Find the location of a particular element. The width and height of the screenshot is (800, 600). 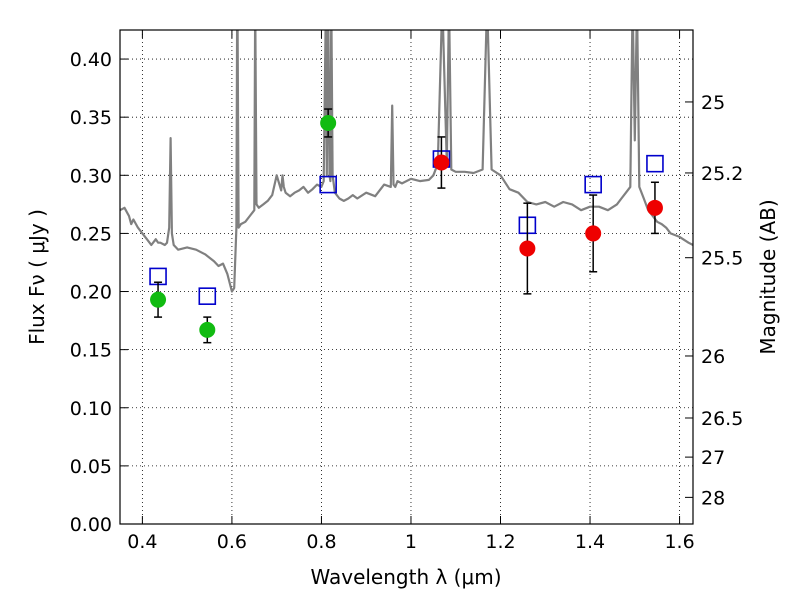

x-tick-label: 1.6 is located at coordinates (679, 542).